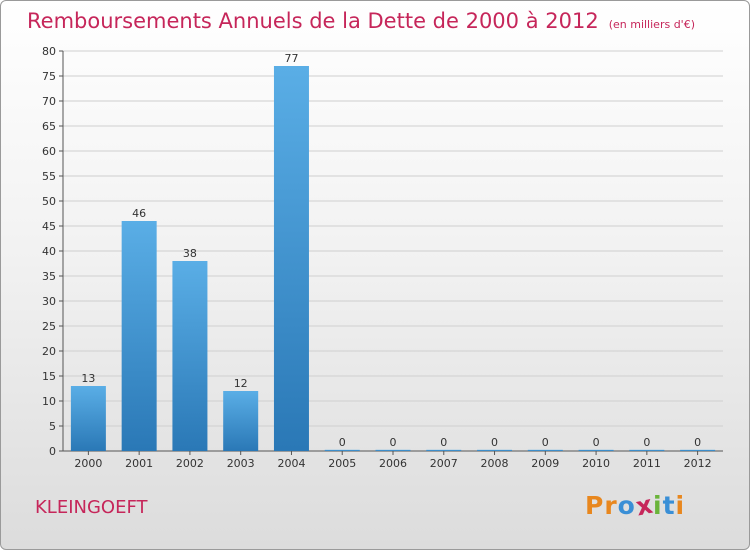  I want to click on x-tick-label: 2010, so click(596, 463).